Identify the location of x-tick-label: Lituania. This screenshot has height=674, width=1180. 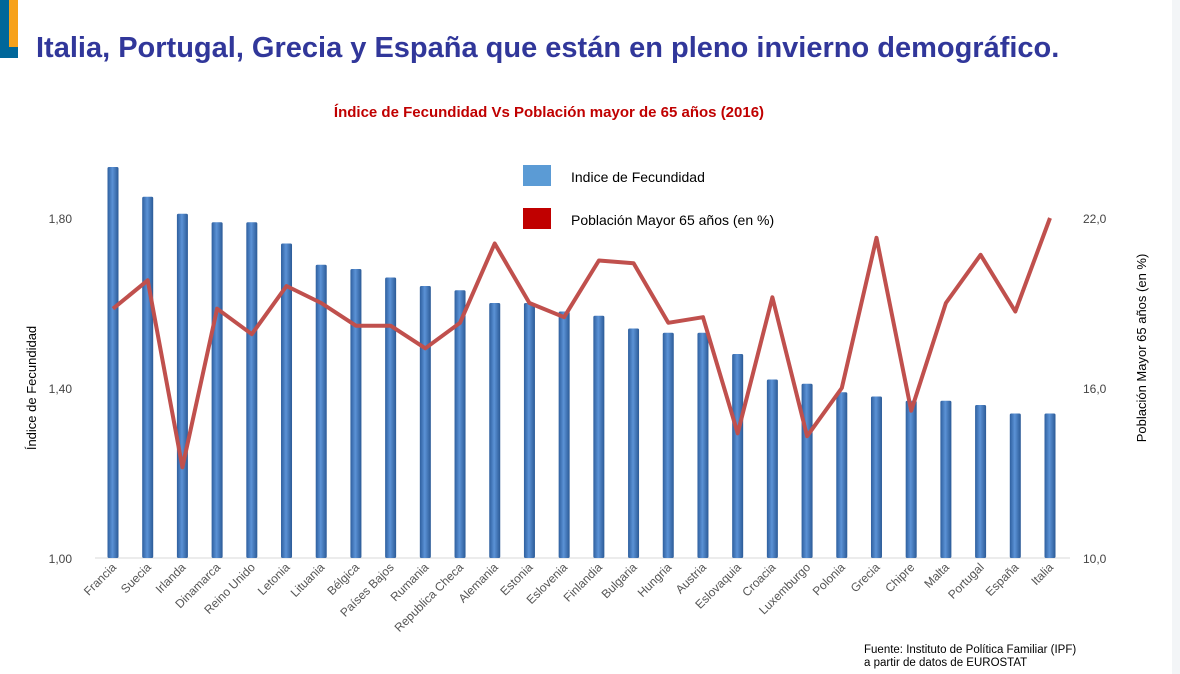
(308, 580).